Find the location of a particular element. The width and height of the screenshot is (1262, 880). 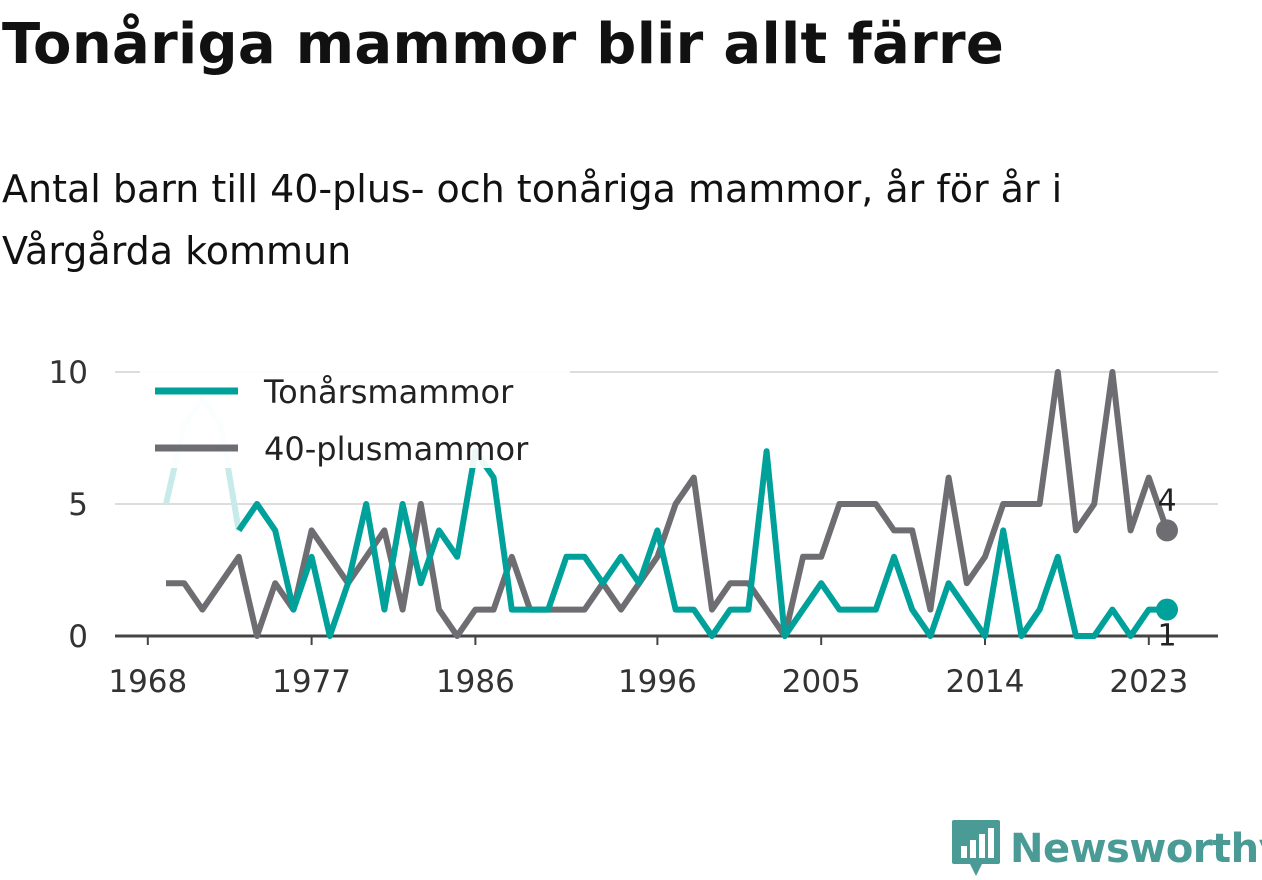

x-tick-label: 1968 is located at coordinates (147, 682).